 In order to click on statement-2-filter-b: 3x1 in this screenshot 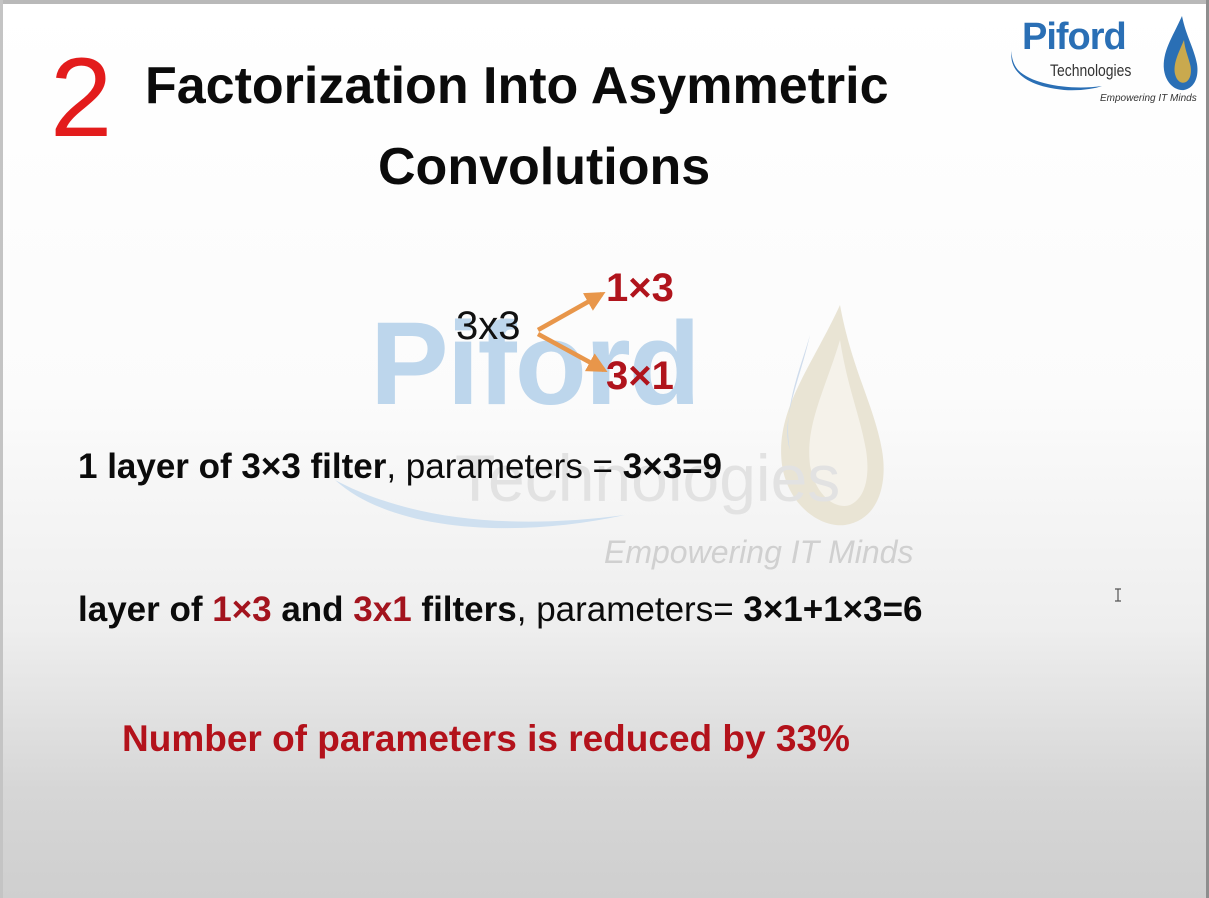, I will do `click(382, 609)`.